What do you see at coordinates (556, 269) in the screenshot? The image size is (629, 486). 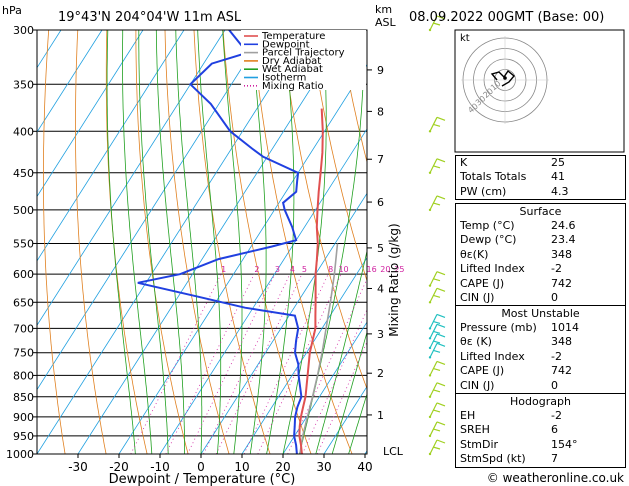 I see `surface-value: -2` at bounding box center [556, 269].